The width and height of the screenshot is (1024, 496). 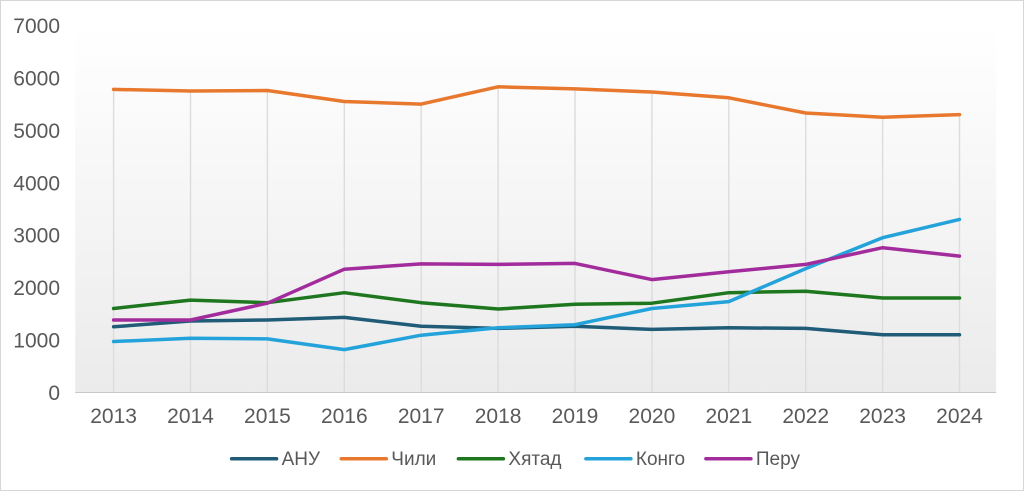 What do you see at coordinates (652, 416) in the screenshot?
I see `svg-text: 2020` at bounding box center [652, 416].